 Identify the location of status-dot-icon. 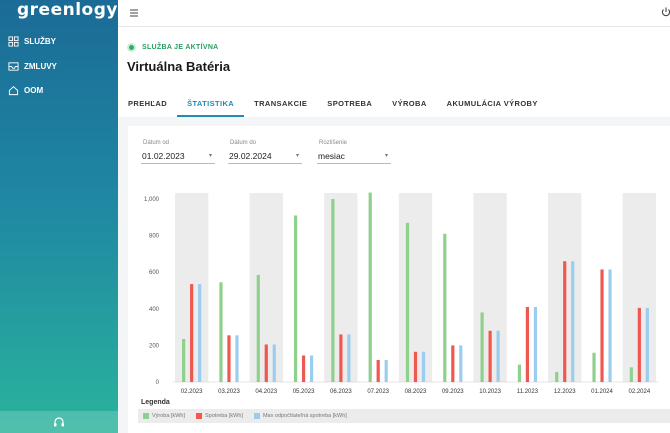
(131, 47).